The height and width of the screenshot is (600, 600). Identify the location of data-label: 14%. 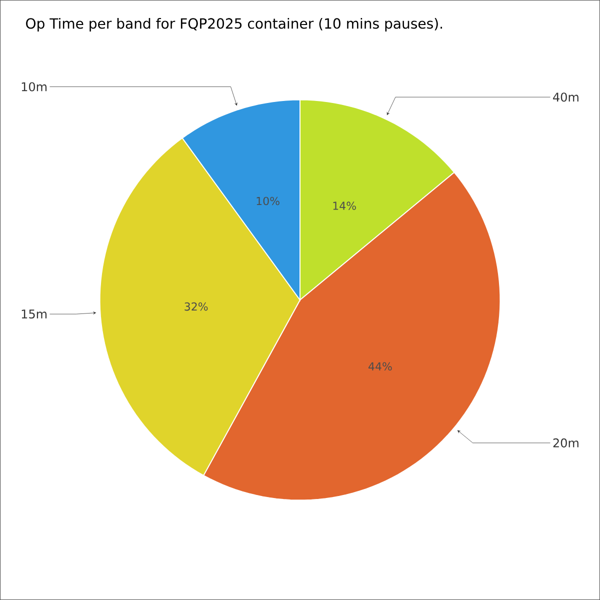
(344, 206).